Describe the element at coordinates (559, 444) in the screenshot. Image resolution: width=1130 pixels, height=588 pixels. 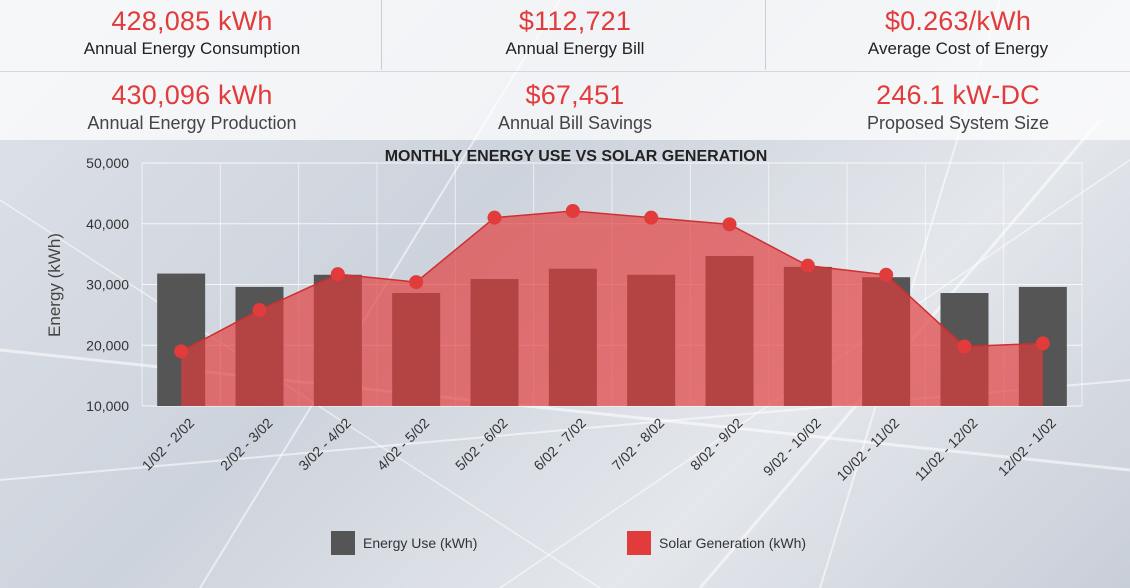
I see `x-tick-label: 6/02 - 7/02` at that location.